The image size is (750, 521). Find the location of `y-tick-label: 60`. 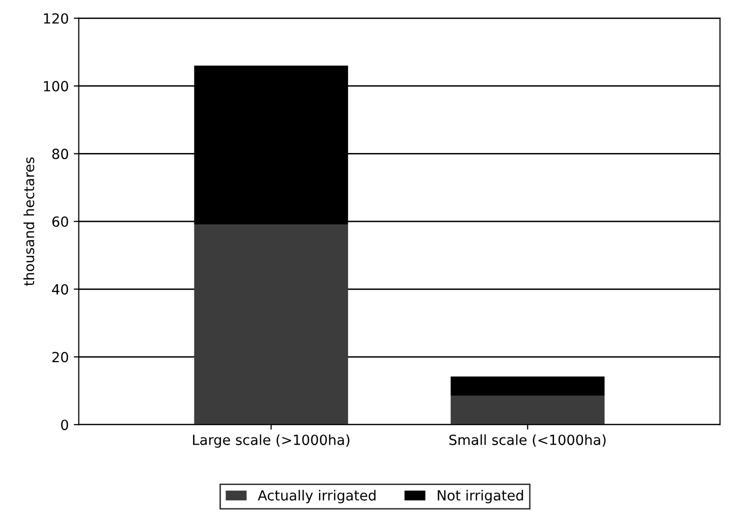

y-tick-label: 60 is located at coordinates (60, 221).